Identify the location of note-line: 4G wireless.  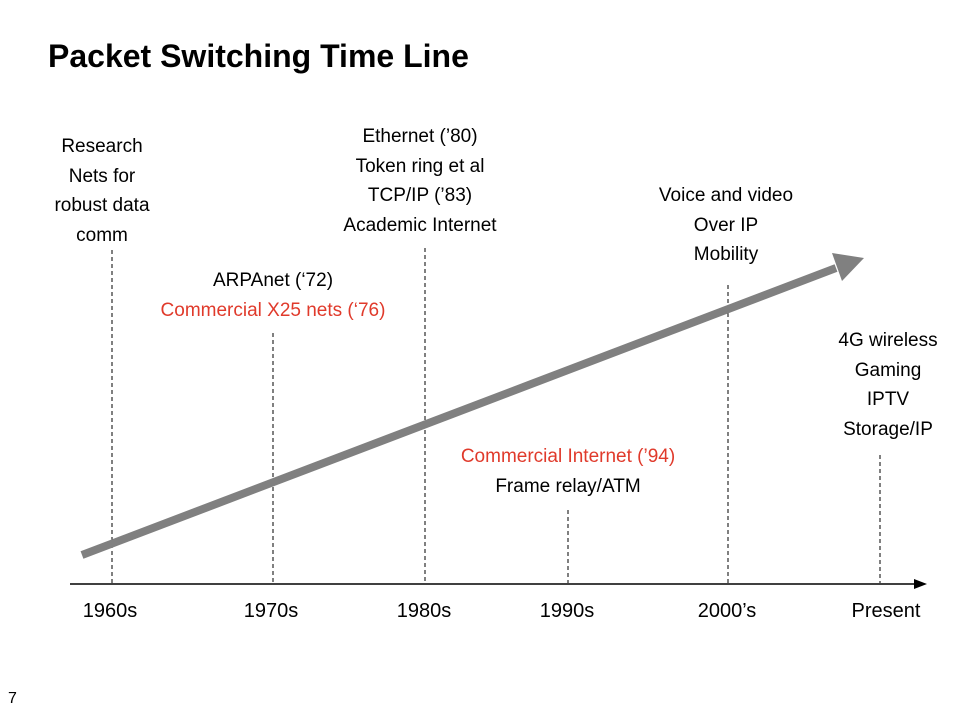
(888, 340).